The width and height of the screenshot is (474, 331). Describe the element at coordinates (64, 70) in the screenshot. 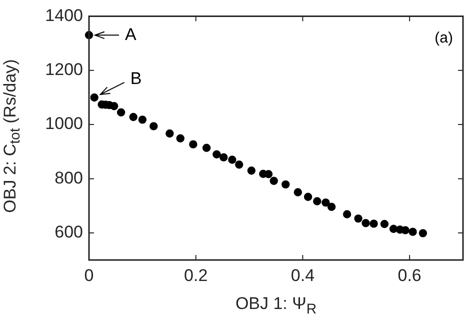

I see `y-tick-label: 1200` at that location.